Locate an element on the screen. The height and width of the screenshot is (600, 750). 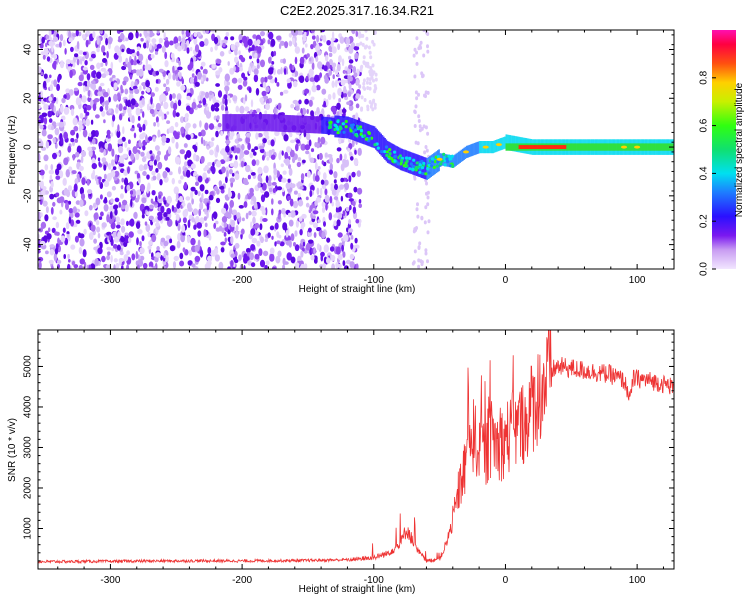
colorbar-tick-label: 0.0 is located at coordinates (704, 269).